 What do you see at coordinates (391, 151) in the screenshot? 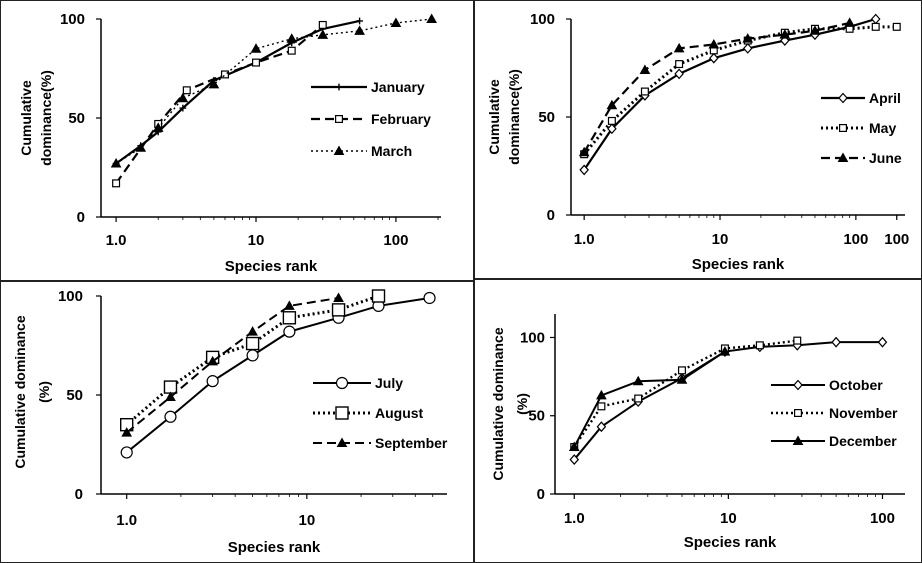
I see `chart1-legend-label-march: March` at bounding box center [391, 151].